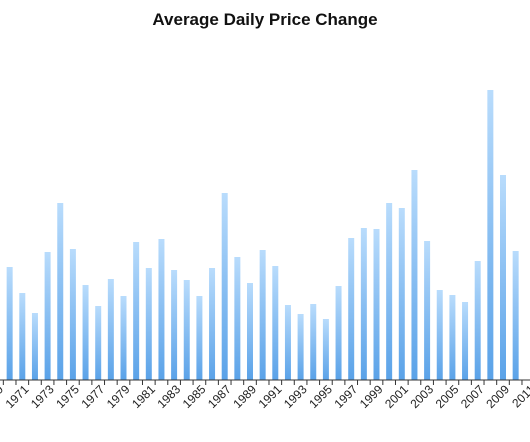 Image resolution: width=530 pixels, height=442 pixels. What do you see at coordinates (472, 396) in the screenshot?
I see `x-tick-label: 2007` at bounding box center [472, 396].